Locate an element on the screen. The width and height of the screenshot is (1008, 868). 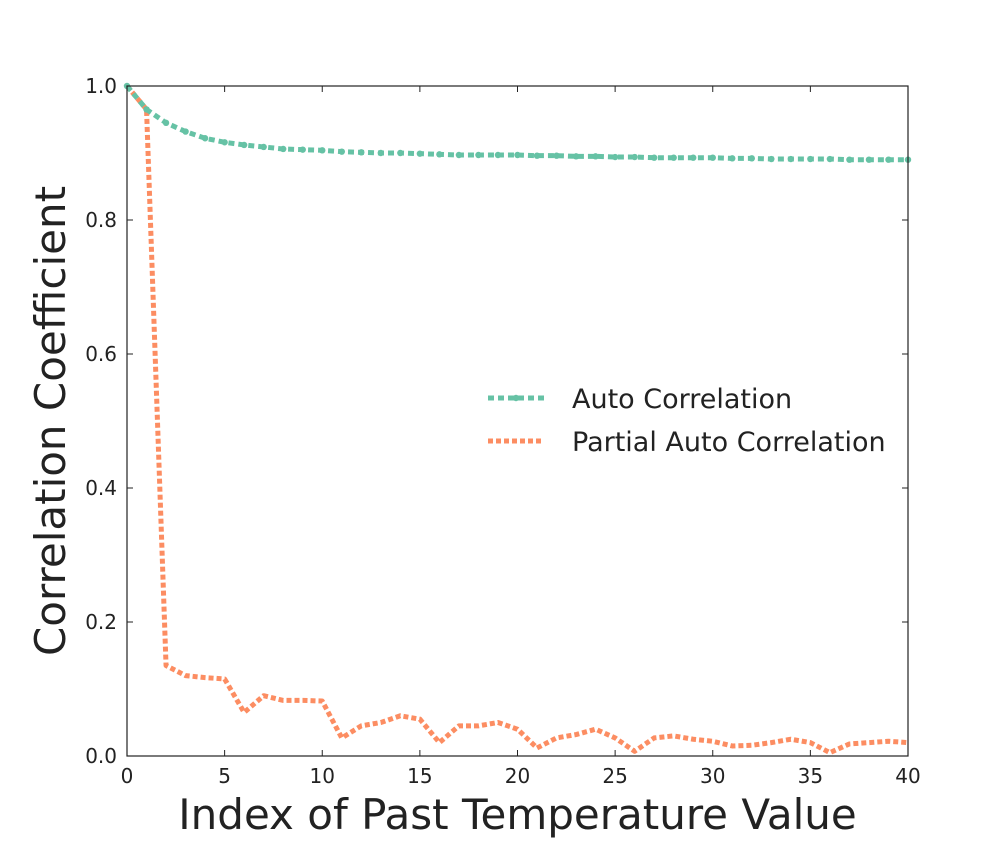
x-tick-label: 0 is located at coordinates (127, 776).